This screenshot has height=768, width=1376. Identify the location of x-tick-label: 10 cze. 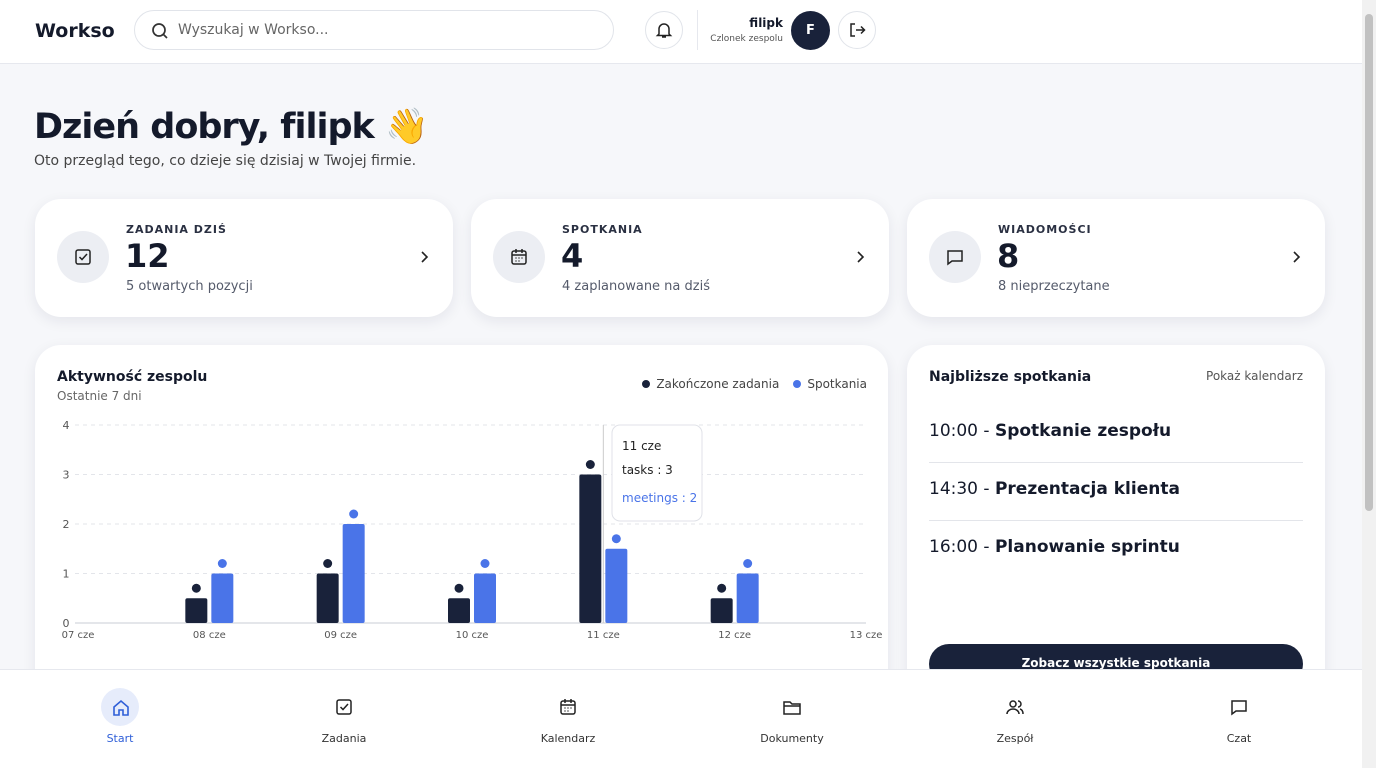
(472, 635).